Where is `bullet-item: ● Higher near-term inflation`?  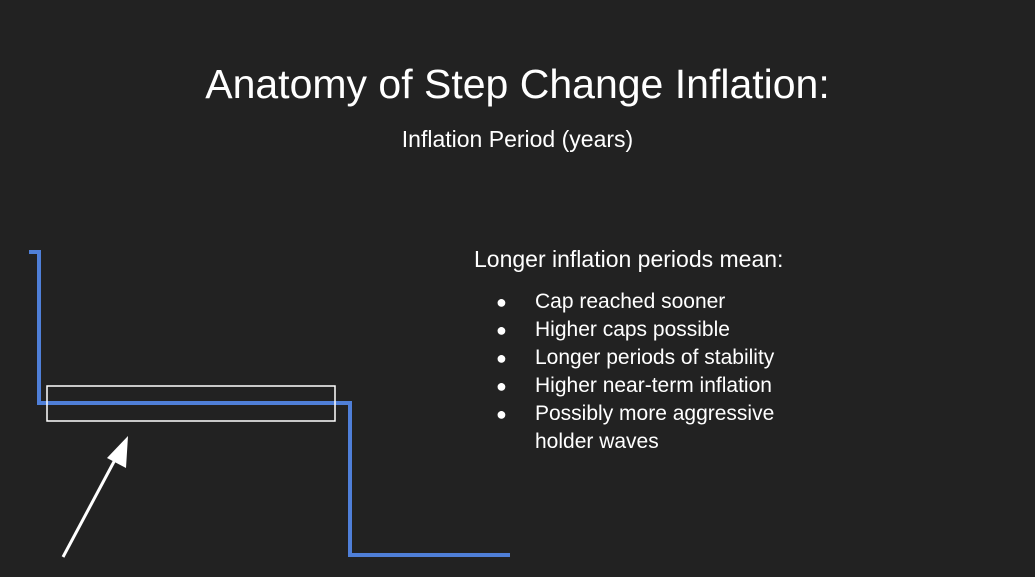
bullet-item: ● Higher near-term inflation is located at coordinates (654, 386).